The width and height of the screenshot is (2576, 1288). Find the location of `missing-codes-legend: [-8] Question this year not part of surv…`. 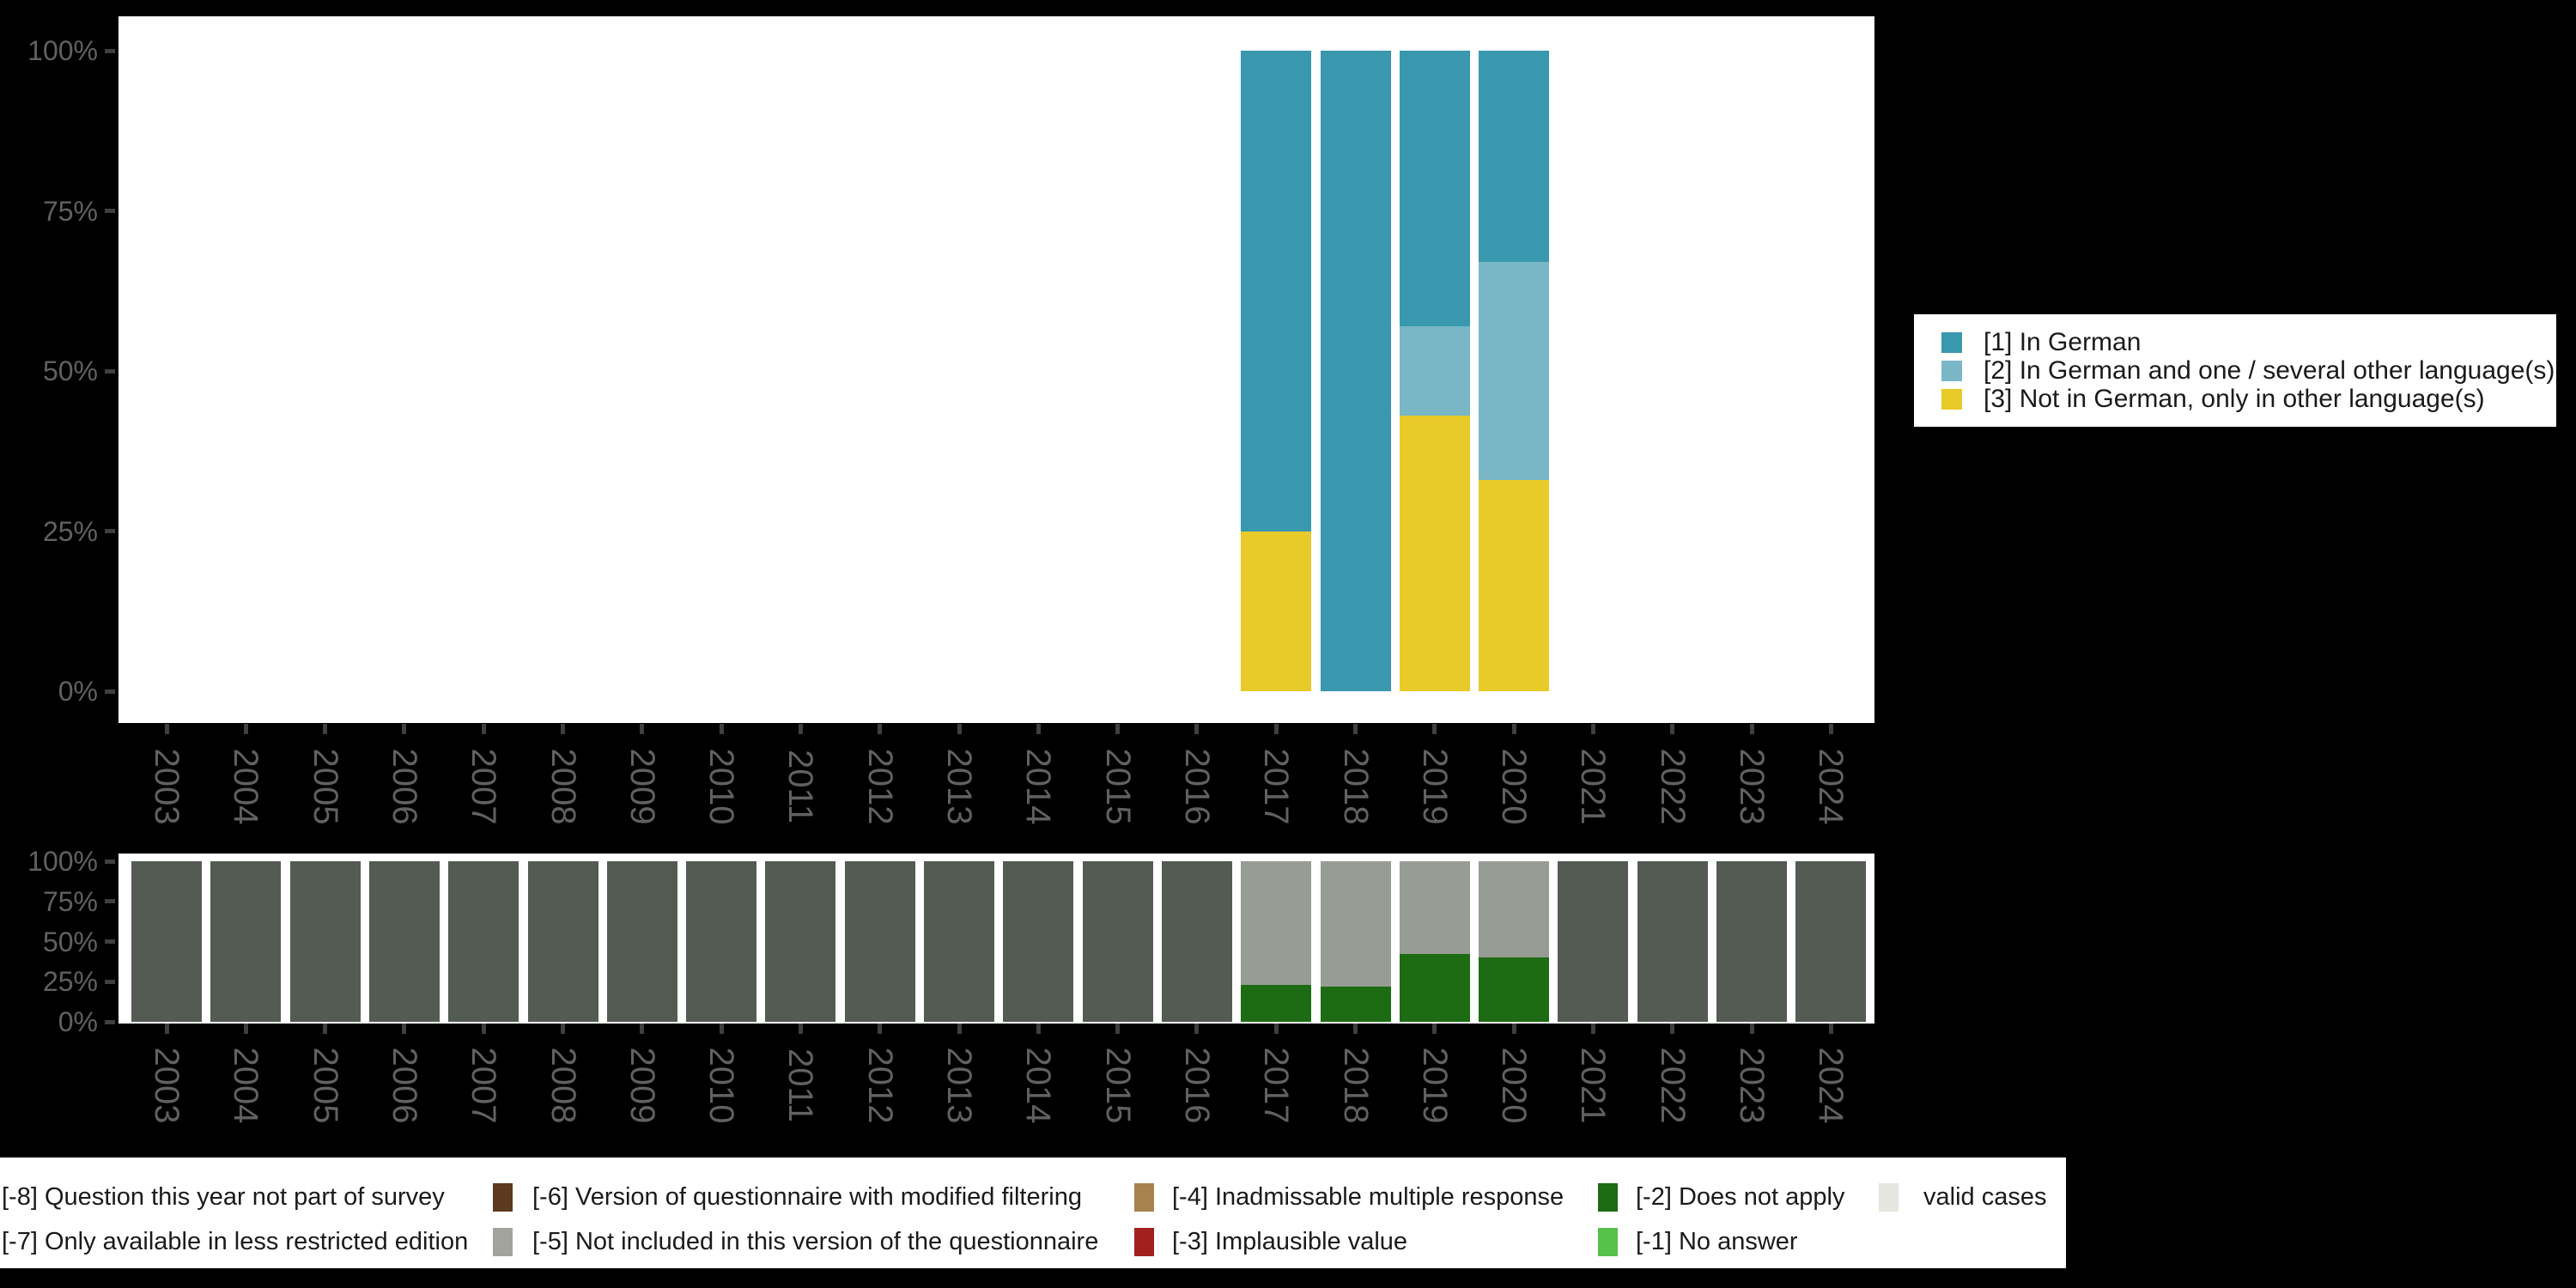

missing-codes-legend: [-8] Question this year not part of surv… is located at coordinates (1033, 1213).